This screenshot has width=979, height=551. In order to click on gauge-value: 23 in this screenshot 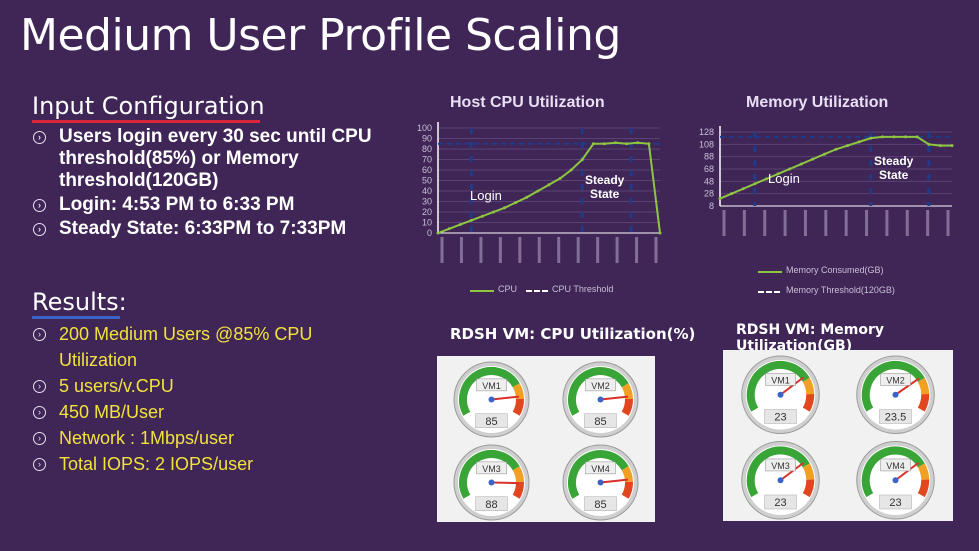, I will do `click(780, 503)`.